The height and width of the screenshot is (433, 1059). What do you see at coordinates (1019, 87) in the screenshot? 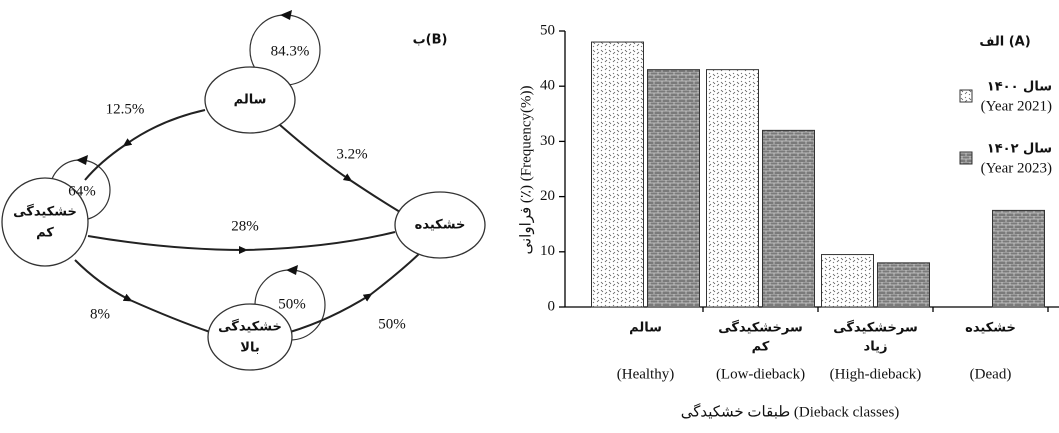
I see `legend-label: سال ۱۴۰۰` at bounding box center [1019, 87].